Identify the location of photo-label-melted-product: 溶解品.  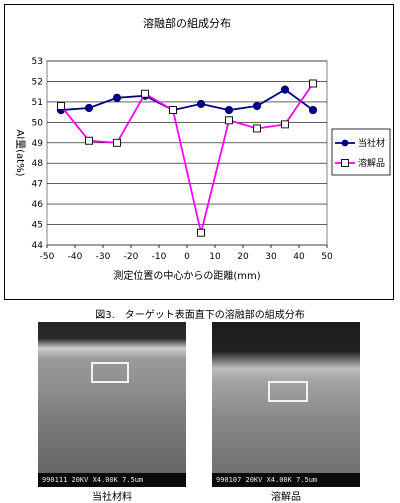
(286, 497).